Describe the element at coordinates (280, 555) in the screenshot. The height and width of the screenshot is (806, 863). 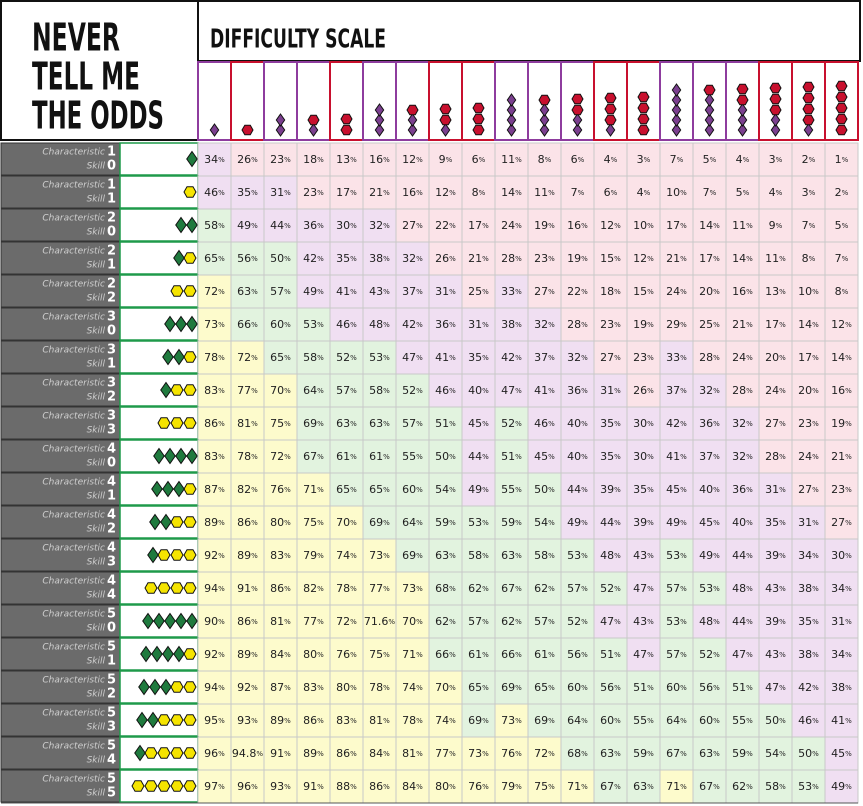
I see `cell-value: 83%` at that location.